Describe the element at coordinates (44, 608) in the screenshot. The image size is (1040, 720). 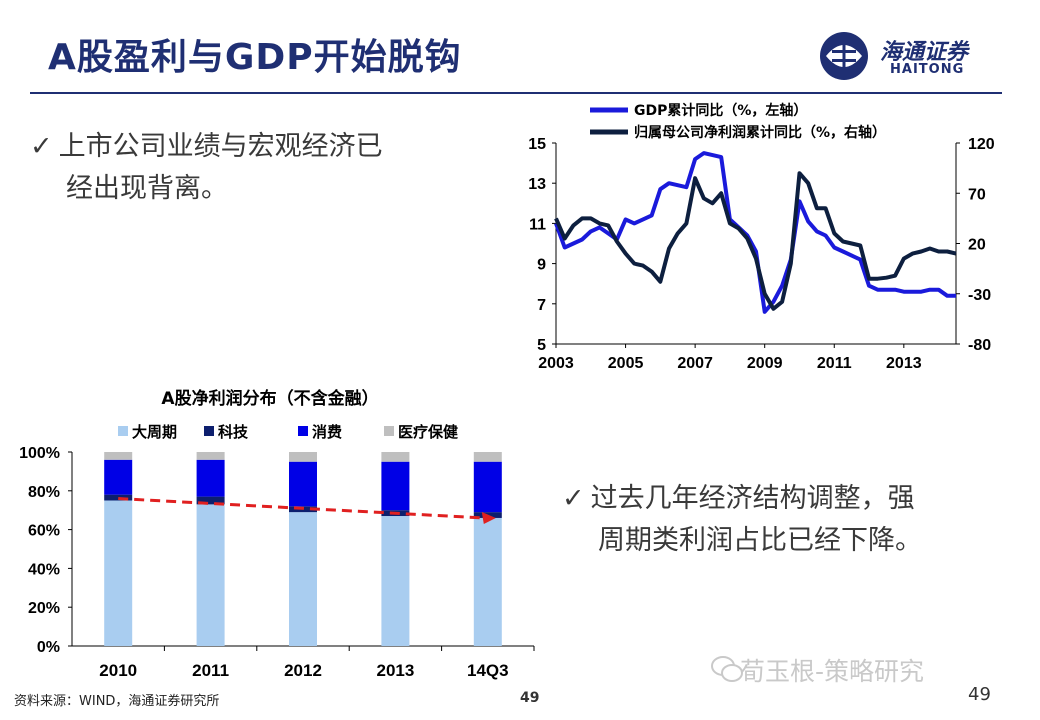
I see `y-tick-label: 20%` at that location.